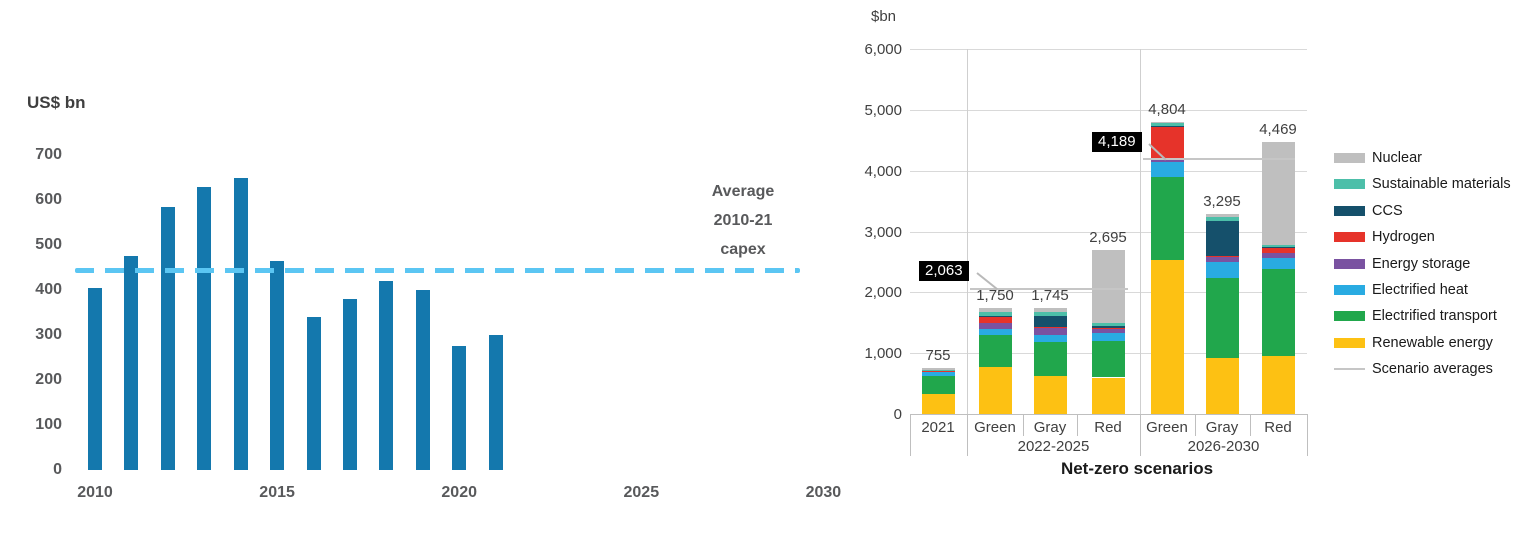  What do you see at coordinates (56, 102) in the screenshot?
I see `left-chart-axis-unit: US$ bn` at bounding box center [56, 102].